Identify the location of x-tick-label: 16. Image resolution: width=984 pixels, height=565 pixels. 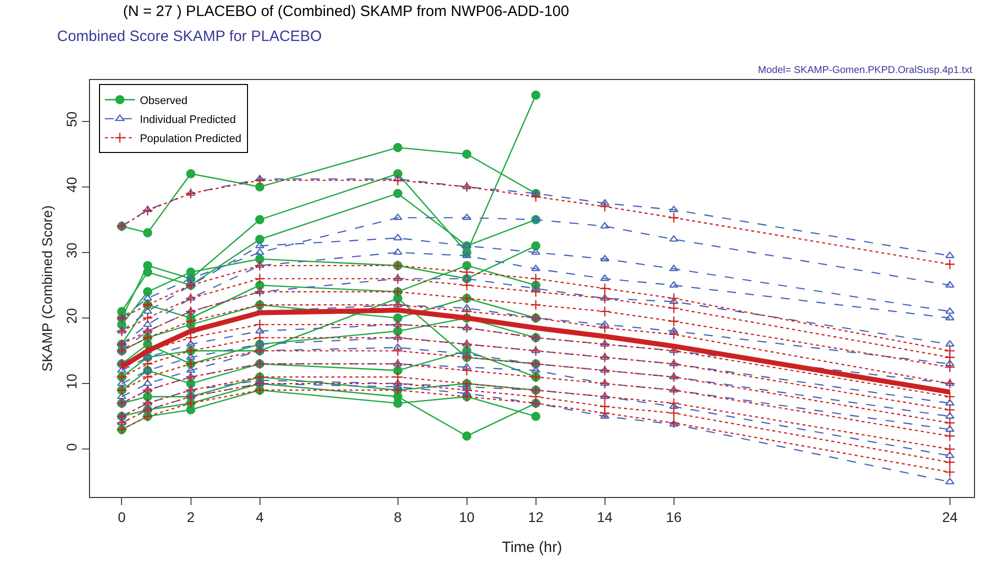
(674, 516).